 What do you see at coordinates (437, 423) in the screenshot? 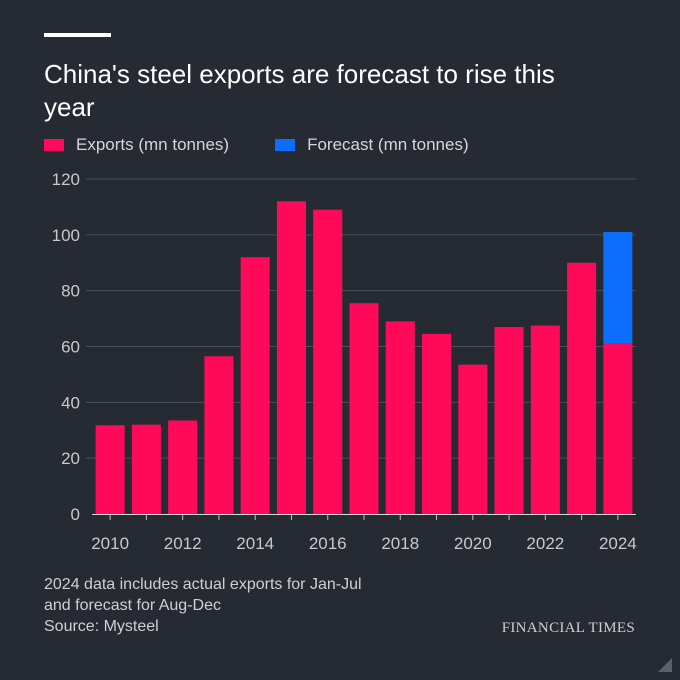
I see `bar-exports-2019` at bounding box center [437, 423].